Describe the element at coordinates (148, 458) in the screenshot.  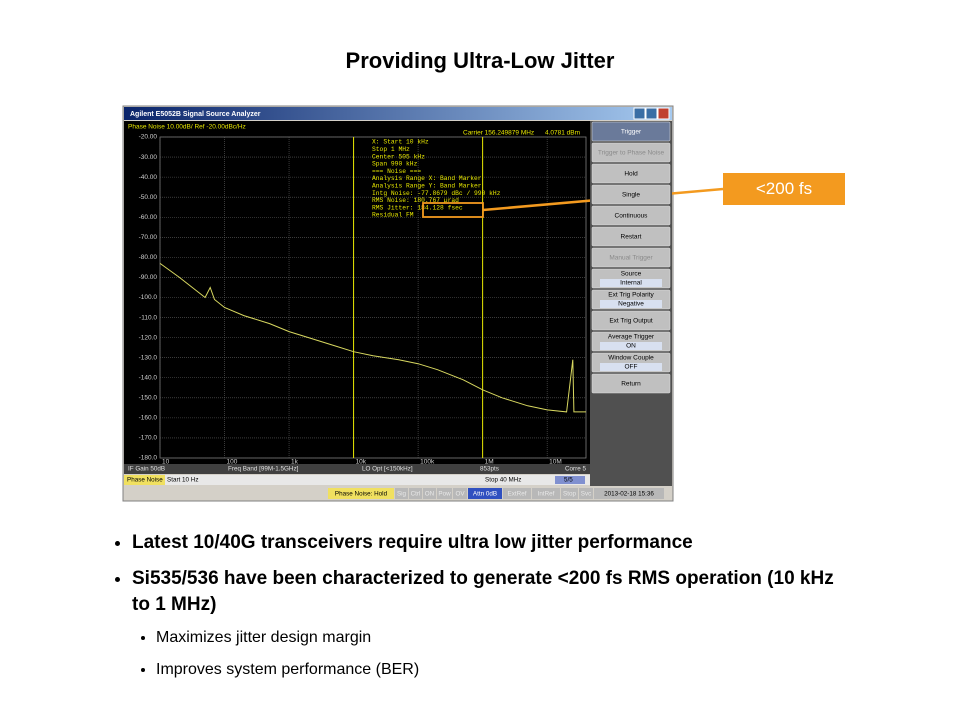
I see `y-tick-label: -180.0` at that location.